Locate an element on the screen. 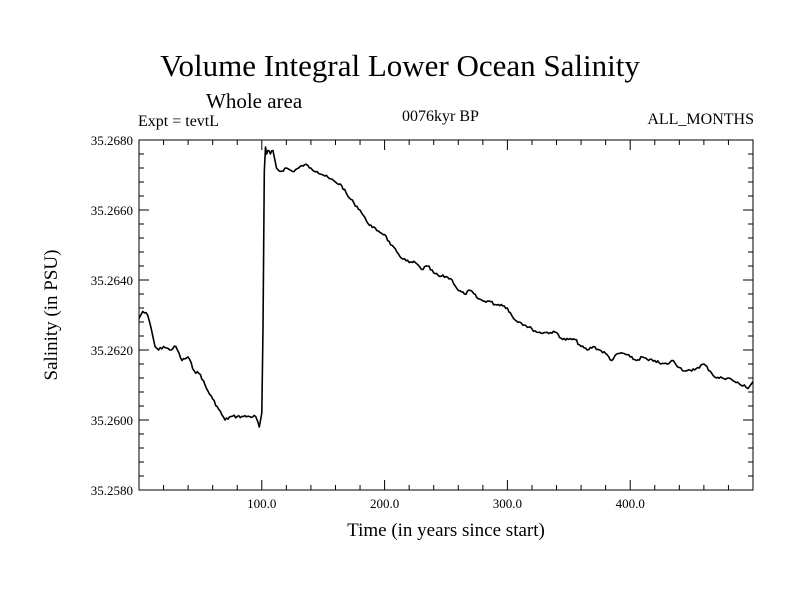 Image resolution: width=800 pixels, height=600 pixels. chart-subtitle: Whole area is located at coordinates (254, 101).